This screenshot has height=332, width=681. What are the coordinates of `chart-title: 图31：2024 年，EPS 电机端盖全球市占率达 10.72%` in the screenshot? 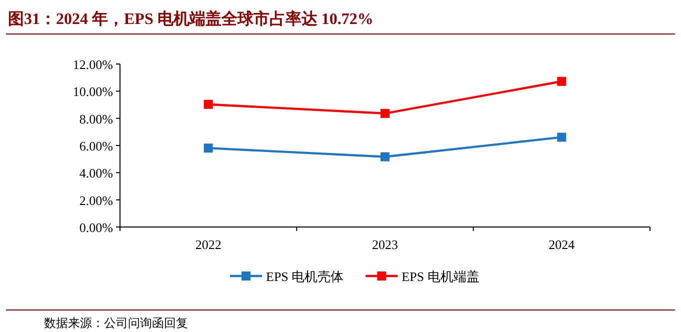 It's located at (191, 18).